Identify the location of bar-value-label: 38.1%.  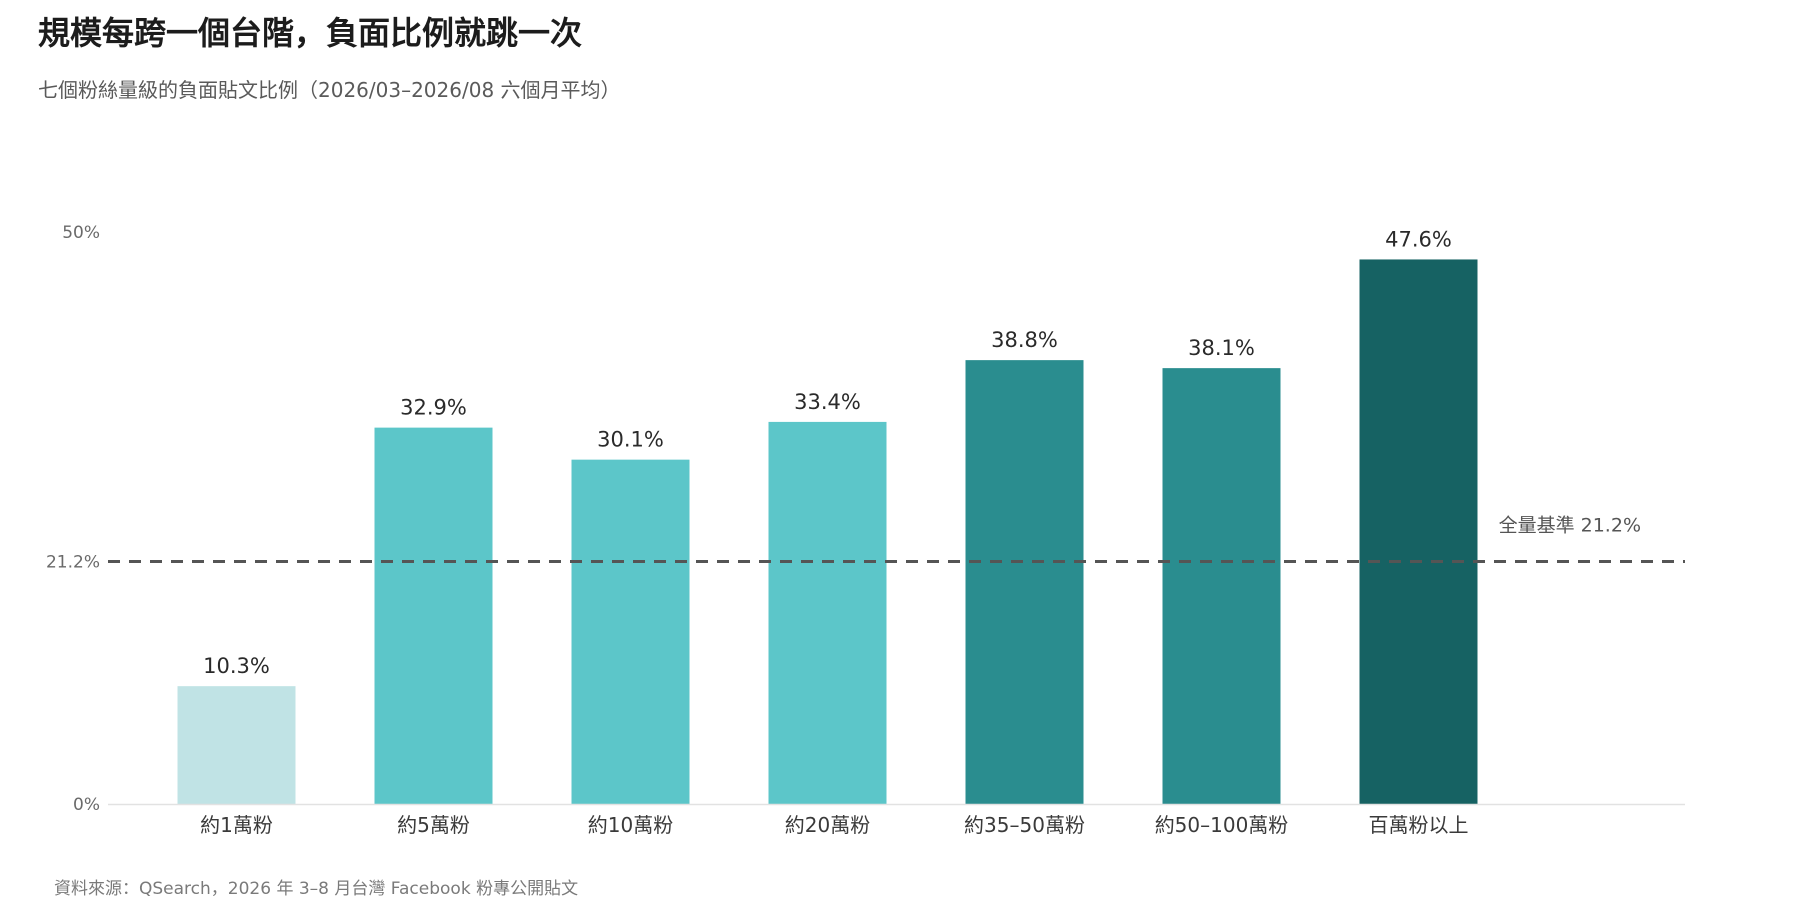
(1221, 348).